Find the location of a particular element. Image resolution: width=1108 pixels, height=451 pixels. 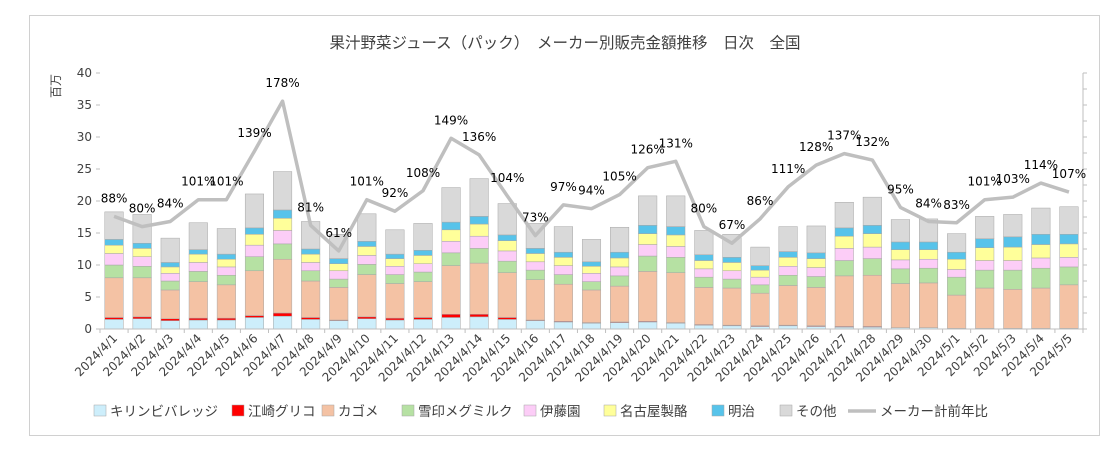

legend-label: その他 is located at coordinates (816, 412).